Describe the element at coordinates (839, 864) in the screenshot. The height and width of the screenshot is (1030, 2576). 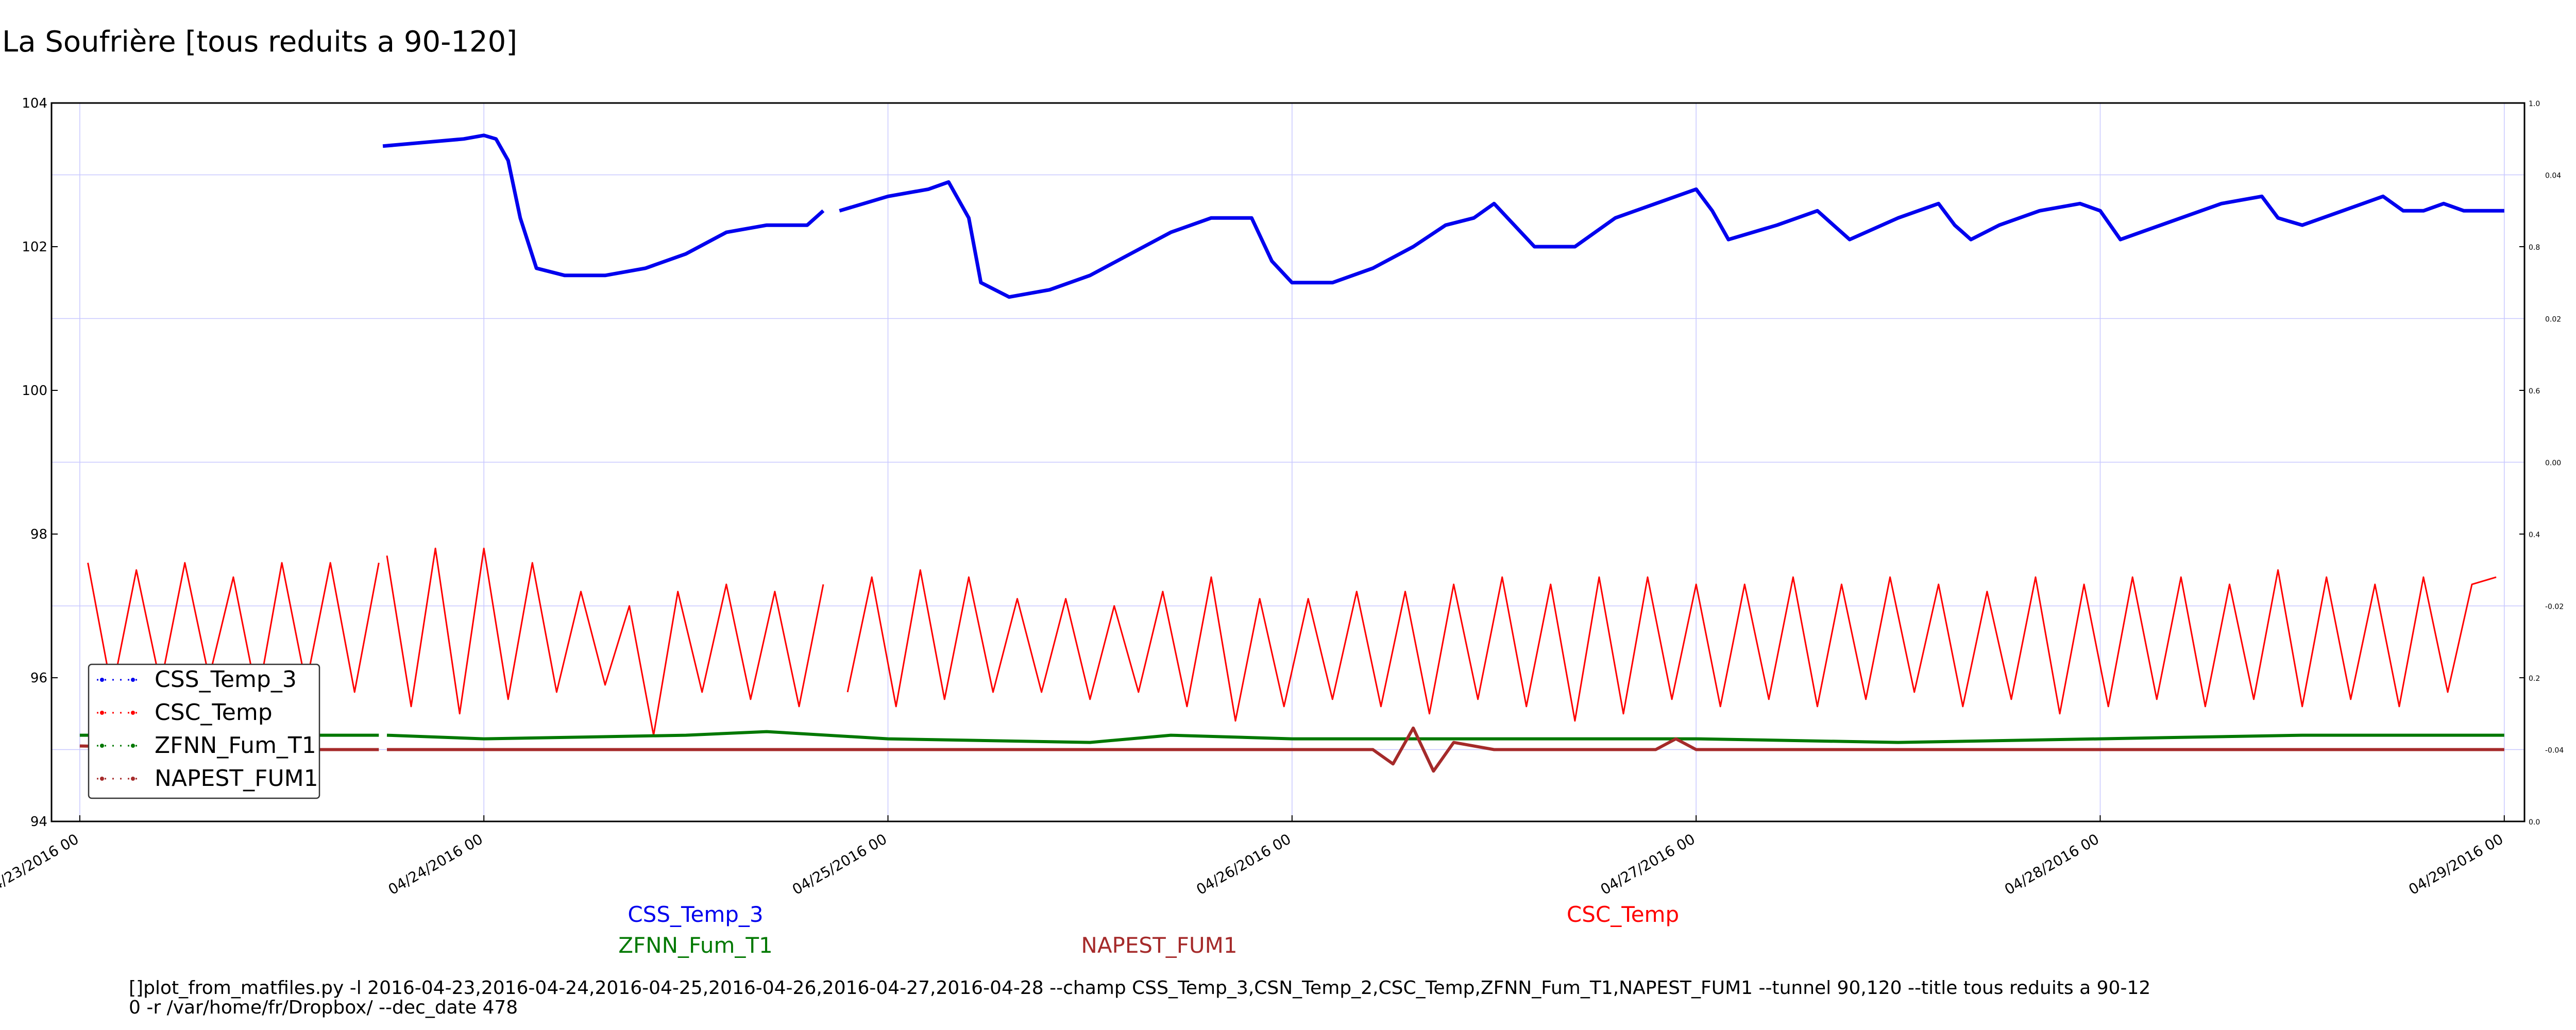
I see `x-tick-label: 04/25/2016 00` at that location.